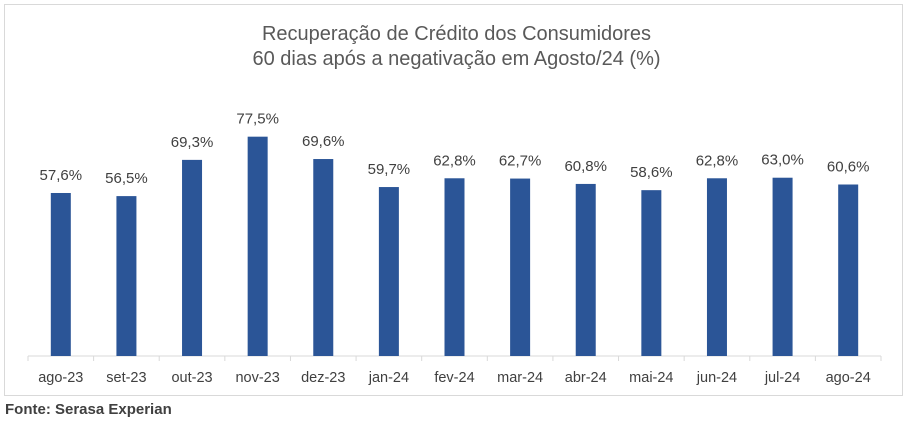 This screenshot has height=429, width=913. Describe the element at coordinates (782, 160) in the screenshot. I see `data-label: 63,0%` at that location.